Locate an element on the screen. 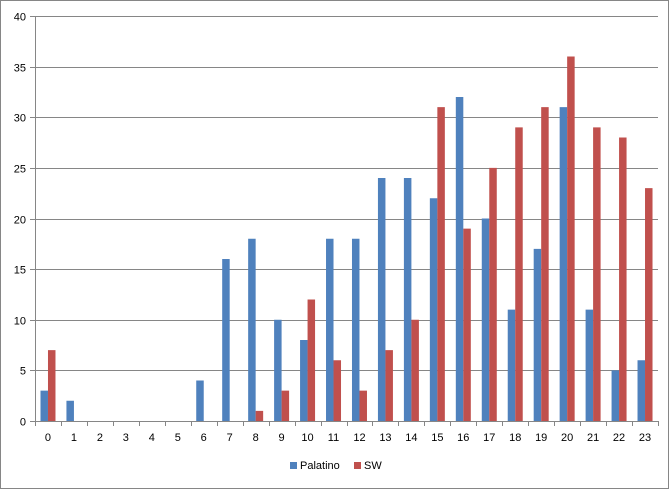 The image size is (669, 489). x-tick-label: 2 is located at coordinates (100, 438).